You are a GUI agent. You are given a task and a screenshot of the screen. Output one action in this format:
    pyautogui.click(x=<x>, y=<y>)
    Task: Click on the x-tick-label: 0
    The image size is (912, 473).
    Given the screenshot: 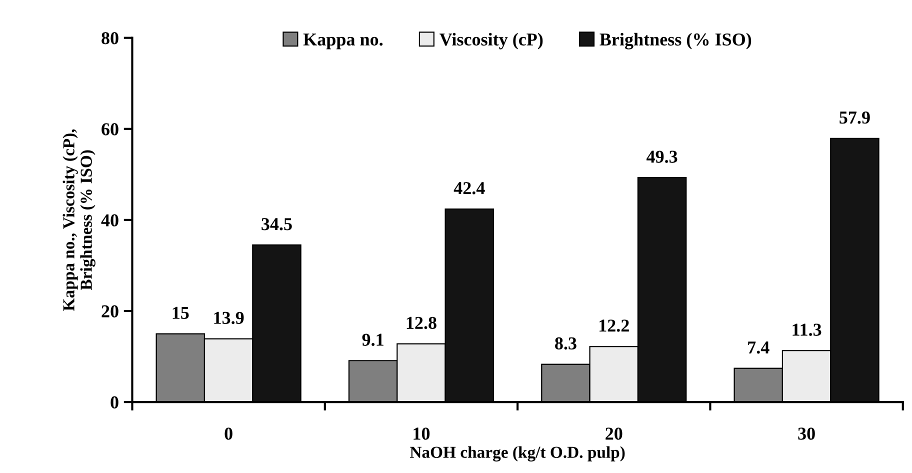 What is the action you would take?
    pyautogui.click(x=228, y=434)
    